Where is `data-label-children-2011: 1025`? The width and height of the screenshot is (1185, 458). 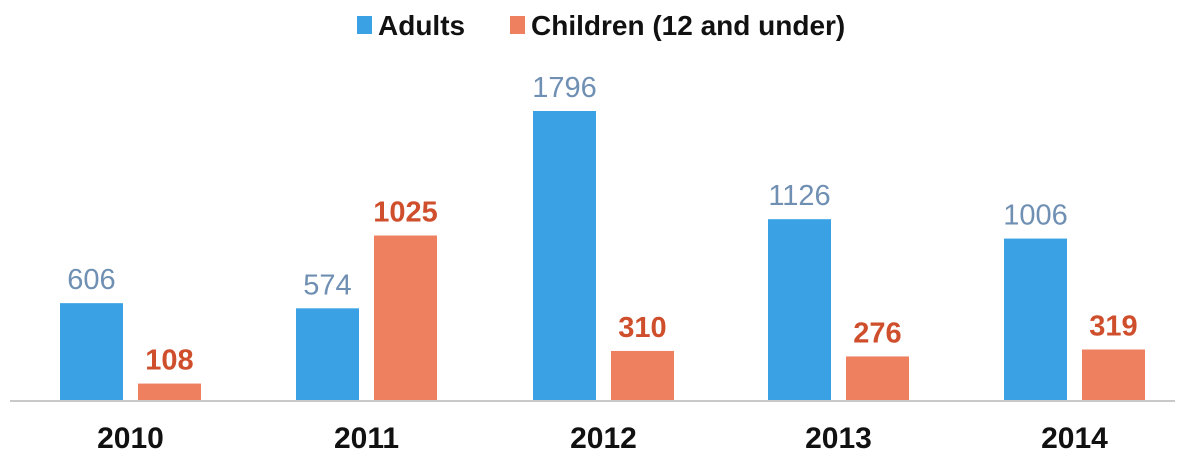
data-label-children-2011: 1025 is located at coordinates (405, 212).